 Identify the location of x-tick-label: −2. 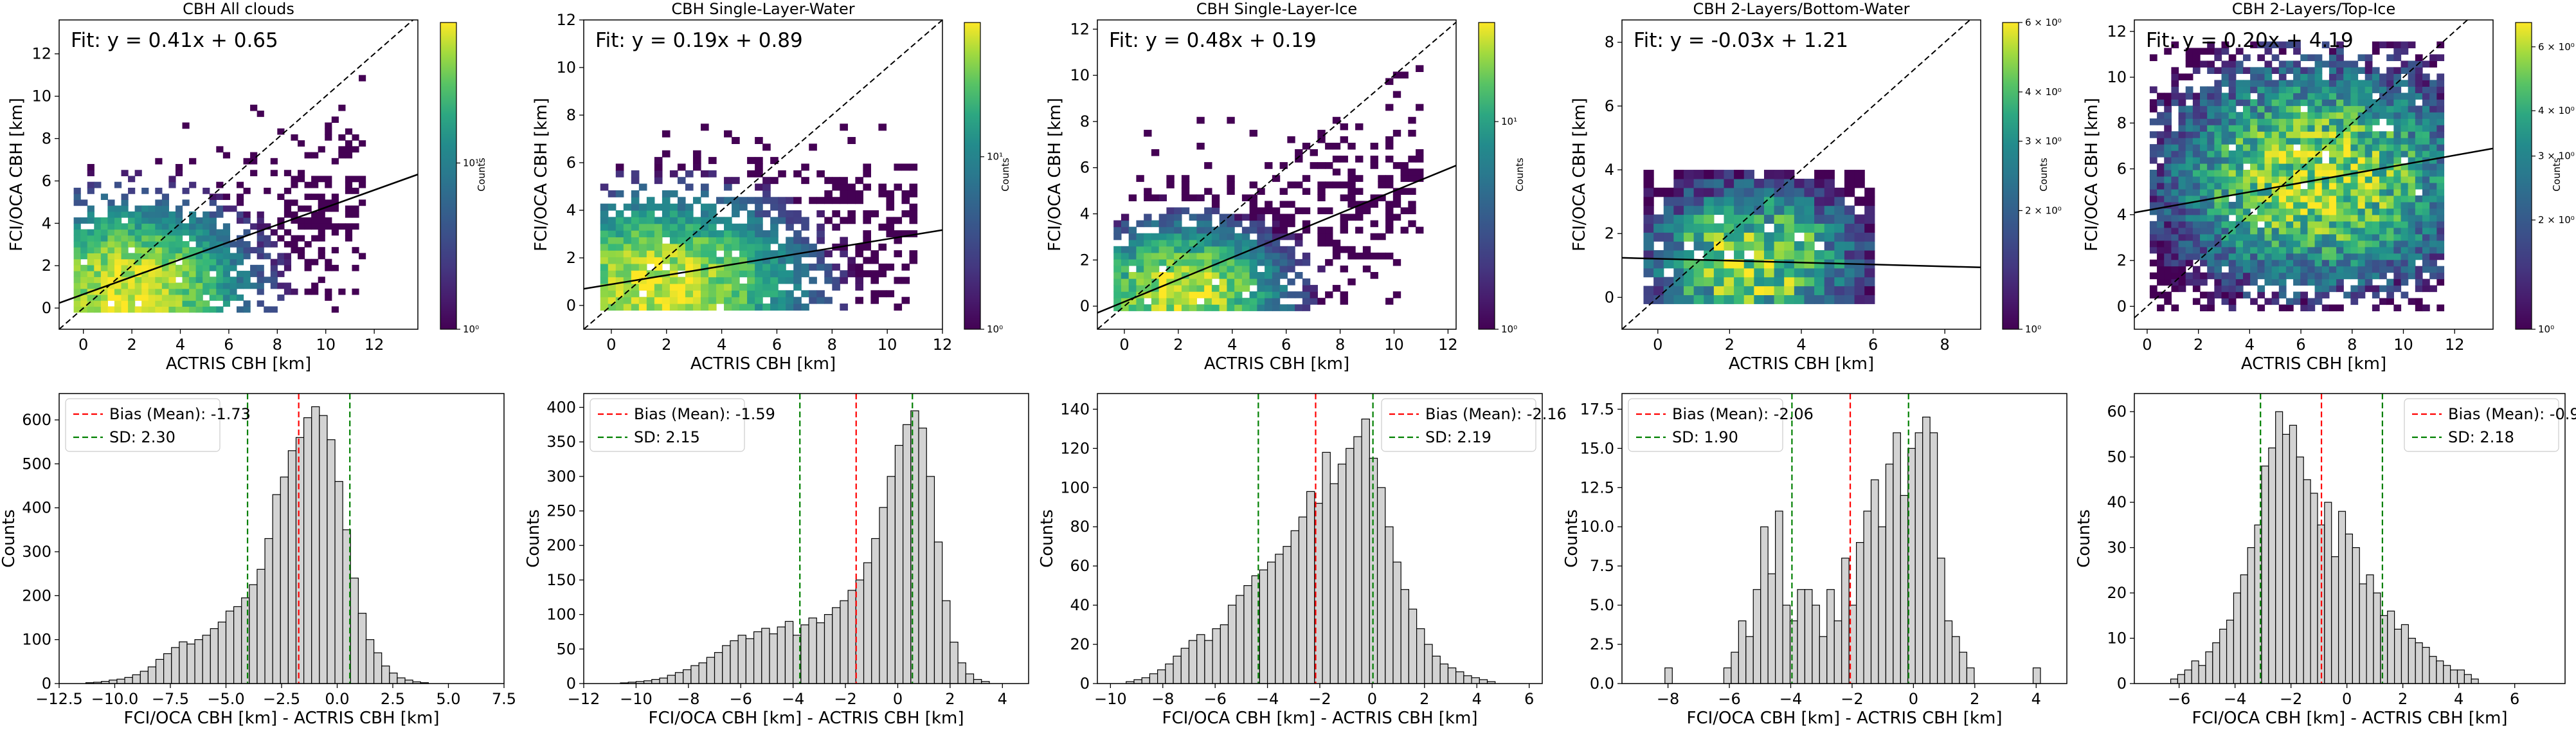
(845, 699).